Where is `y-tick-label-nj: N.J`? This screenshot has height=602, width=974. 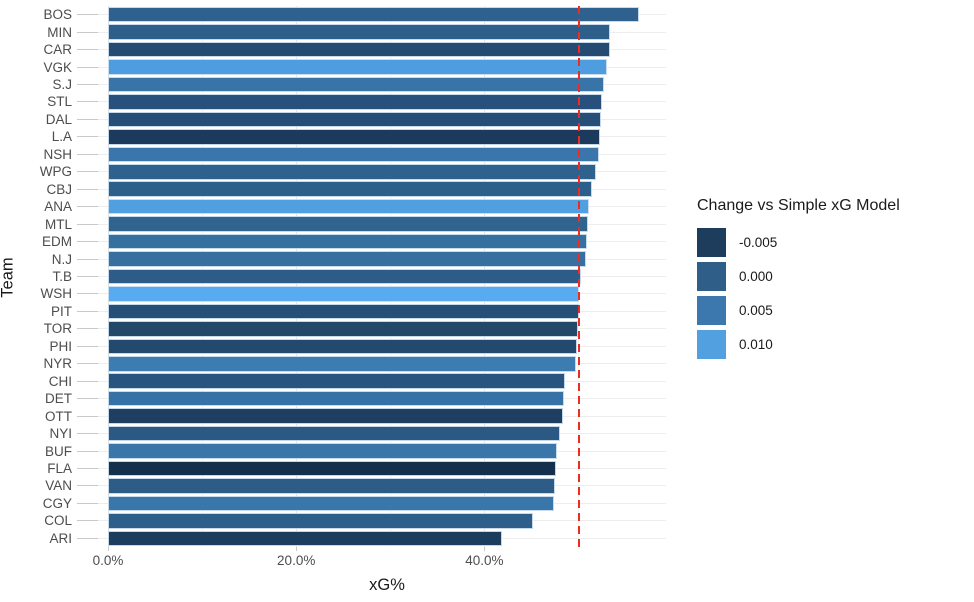
y-tick-label-nj: N.J is located at coordinates (61, 259).